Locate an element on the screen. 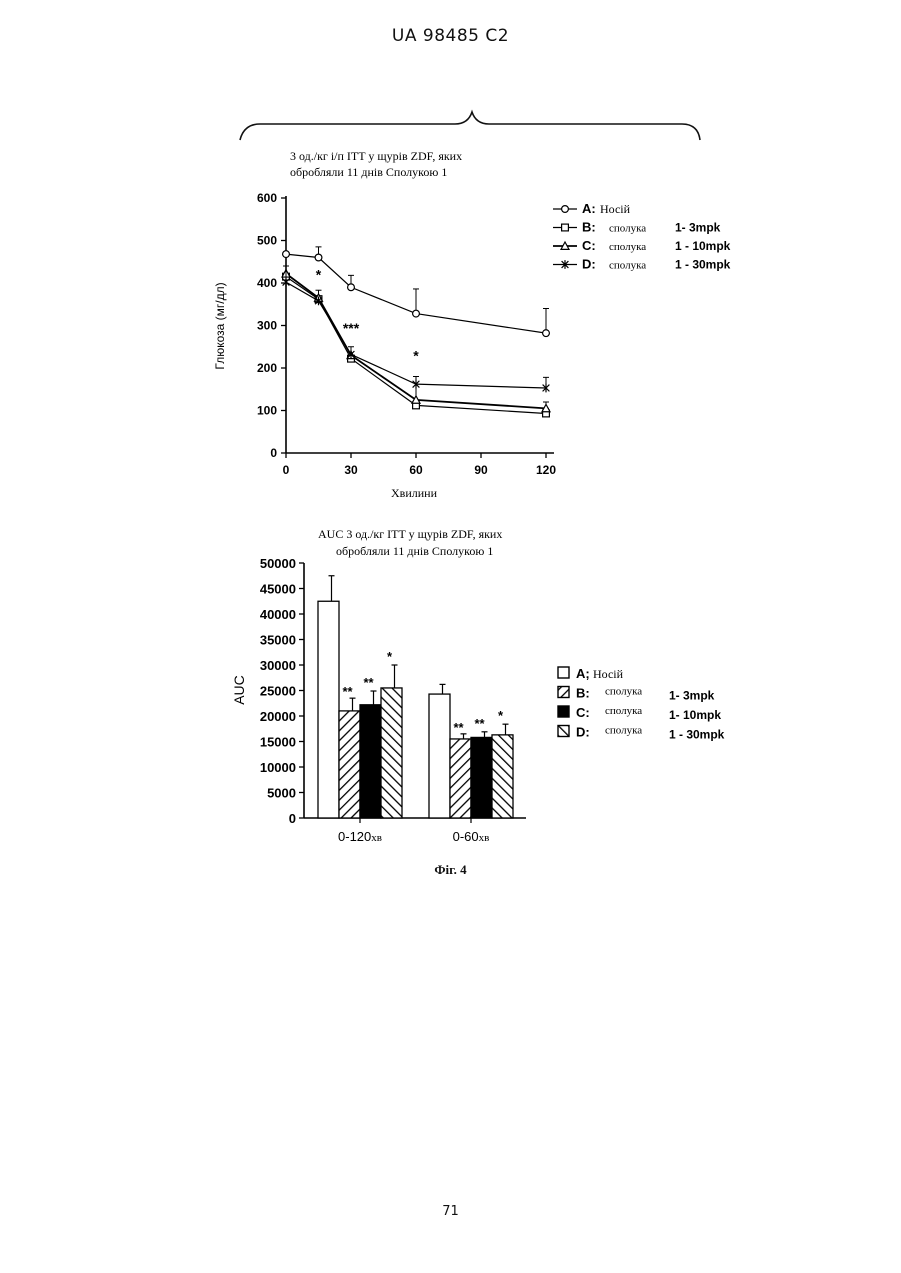 The width and height of the screenshot is (901, 1273). line-chart-y-tick-label: 300 is located at coordinates (267, 326).